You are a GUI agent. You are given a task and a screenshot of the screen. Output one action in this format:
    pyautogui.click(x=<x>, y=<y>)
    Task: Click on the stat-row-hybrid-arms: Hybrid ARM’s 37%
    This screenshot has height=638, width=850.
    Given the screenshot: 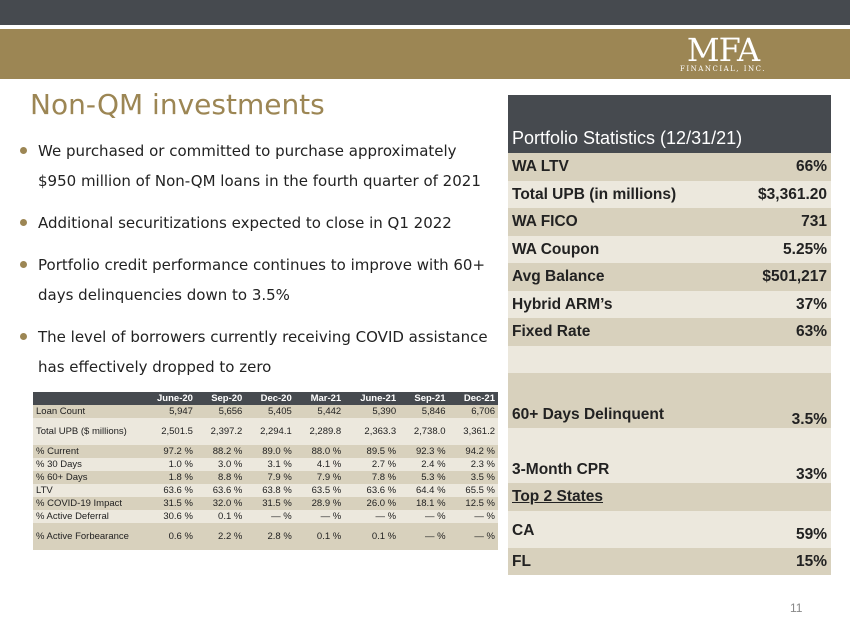 What is the action you would take?
    pyautogui.click(x=669, y=304)
    